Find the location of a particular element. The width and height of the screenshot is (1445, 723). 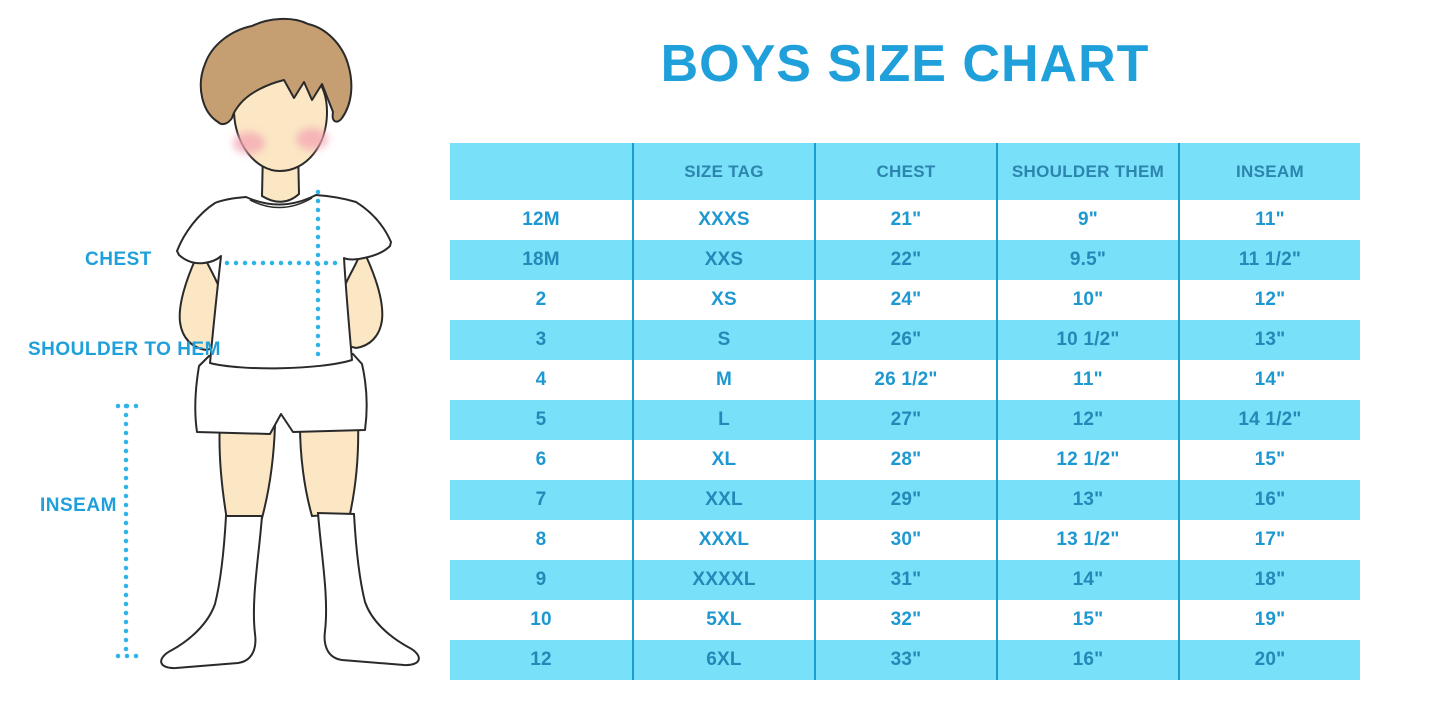

boy-right-leg is located at coordinates (329, 468).